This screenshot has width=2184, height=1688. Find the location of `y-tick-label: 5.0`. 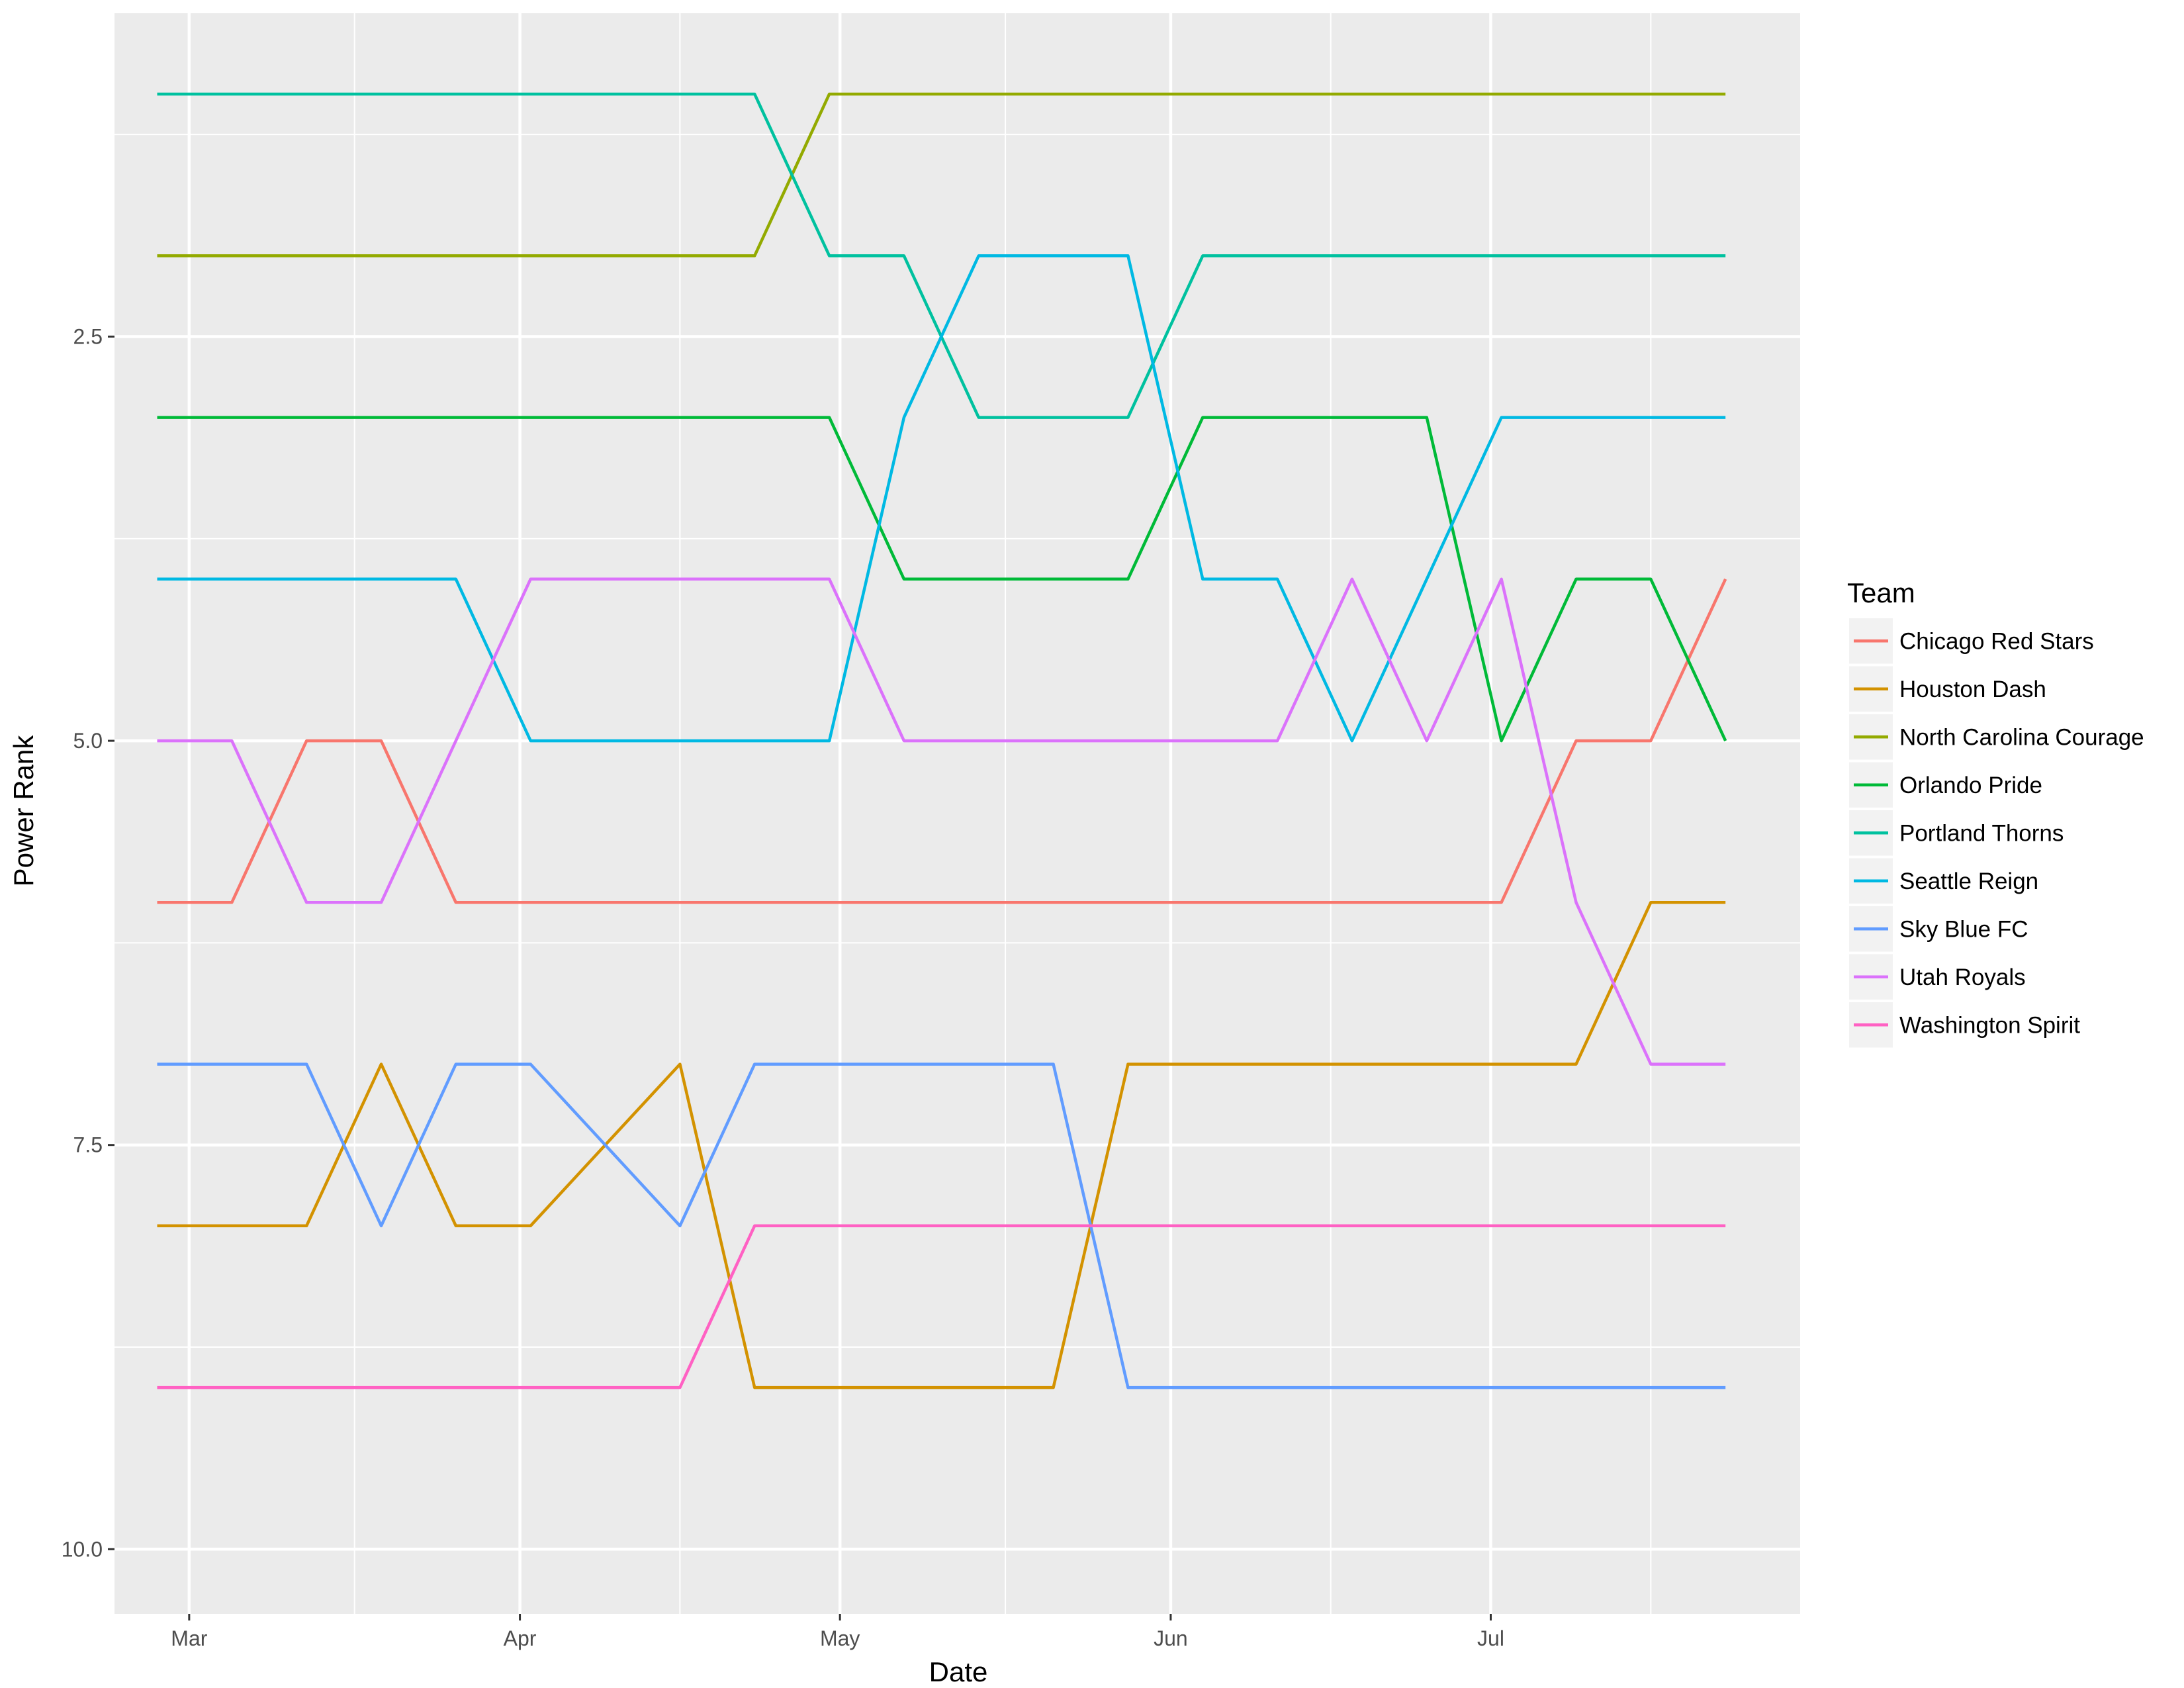

y-tick-label: 5.0 is located at coordinates (88, 741).